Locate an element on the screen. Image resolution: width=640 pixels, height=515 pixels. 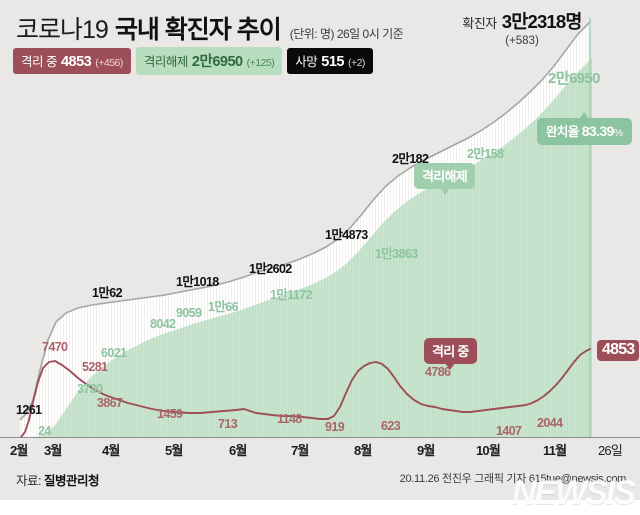
total-confirmed-block: 확진자 3만2318명 (+583) is located at coordinates (522, 27).